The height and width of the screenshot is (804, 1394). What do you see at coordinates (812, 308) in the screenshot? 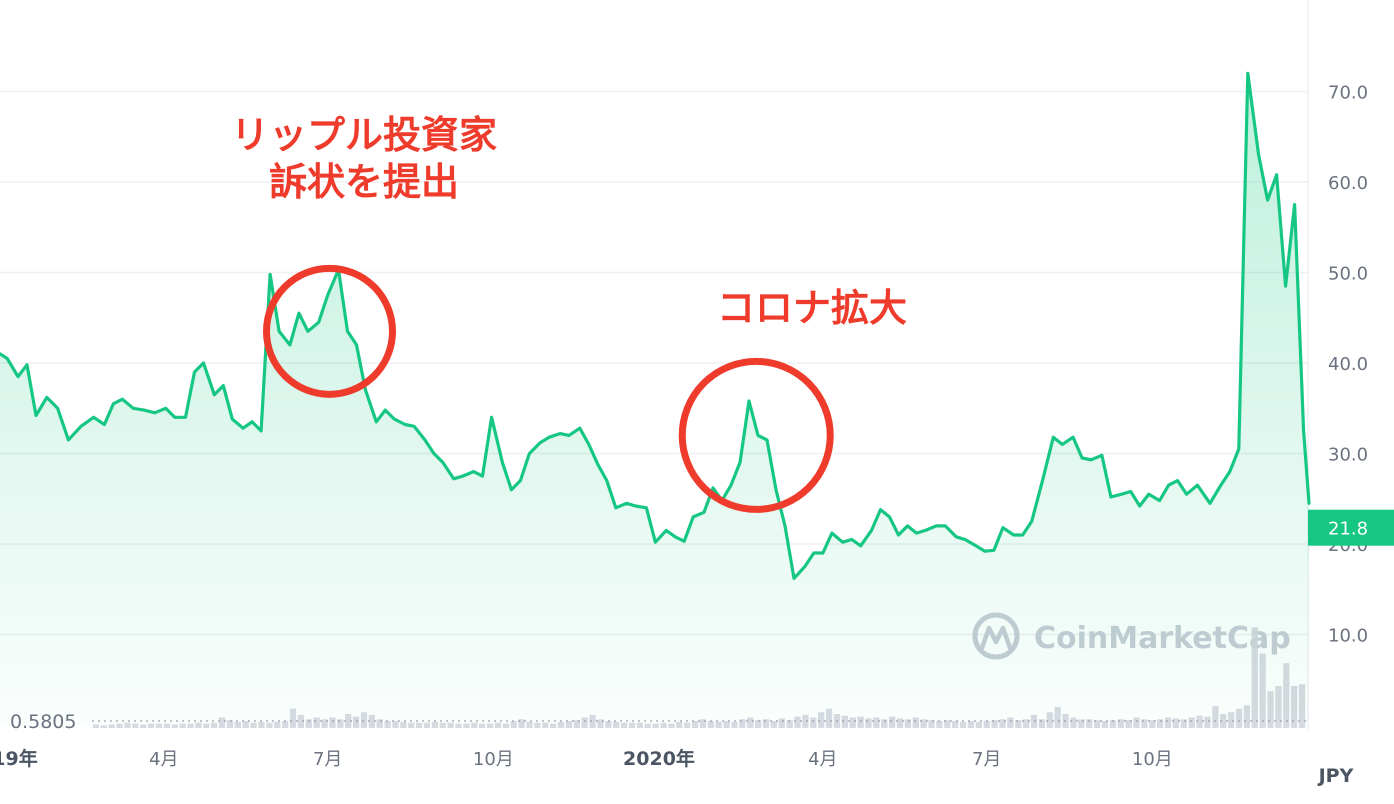
I see `annotation-text: コロナ拡大` at bounding box center [812, 308].